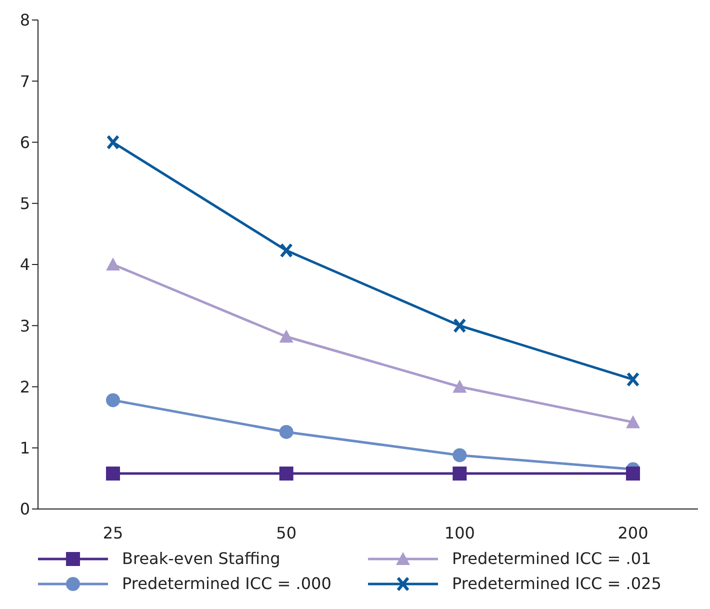  What do you see at coordinates (25, 448) in the screenshot?
I see `y-tick-label: 1` at bounding box center [25, 448].